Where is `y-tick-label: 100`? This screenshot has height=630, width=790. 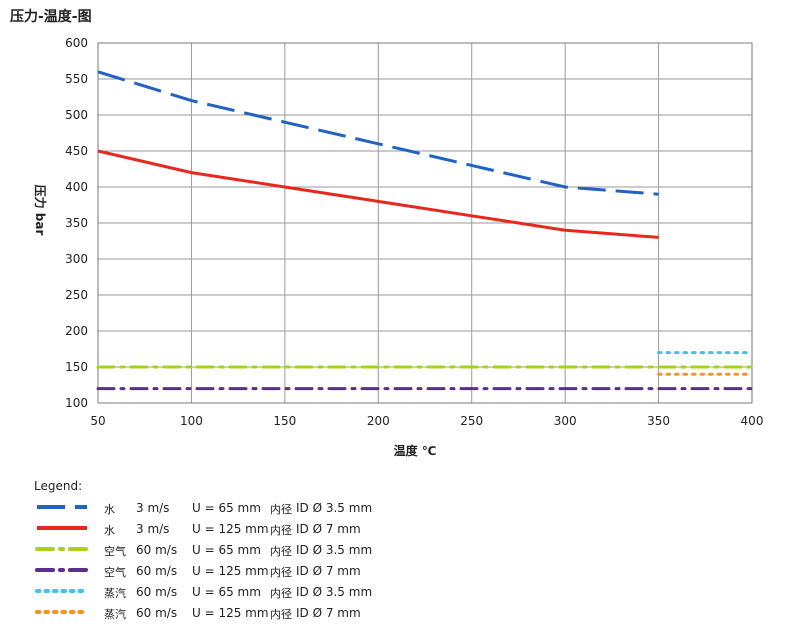 y-tick-label: 100 is located at coordinates (76, 403).